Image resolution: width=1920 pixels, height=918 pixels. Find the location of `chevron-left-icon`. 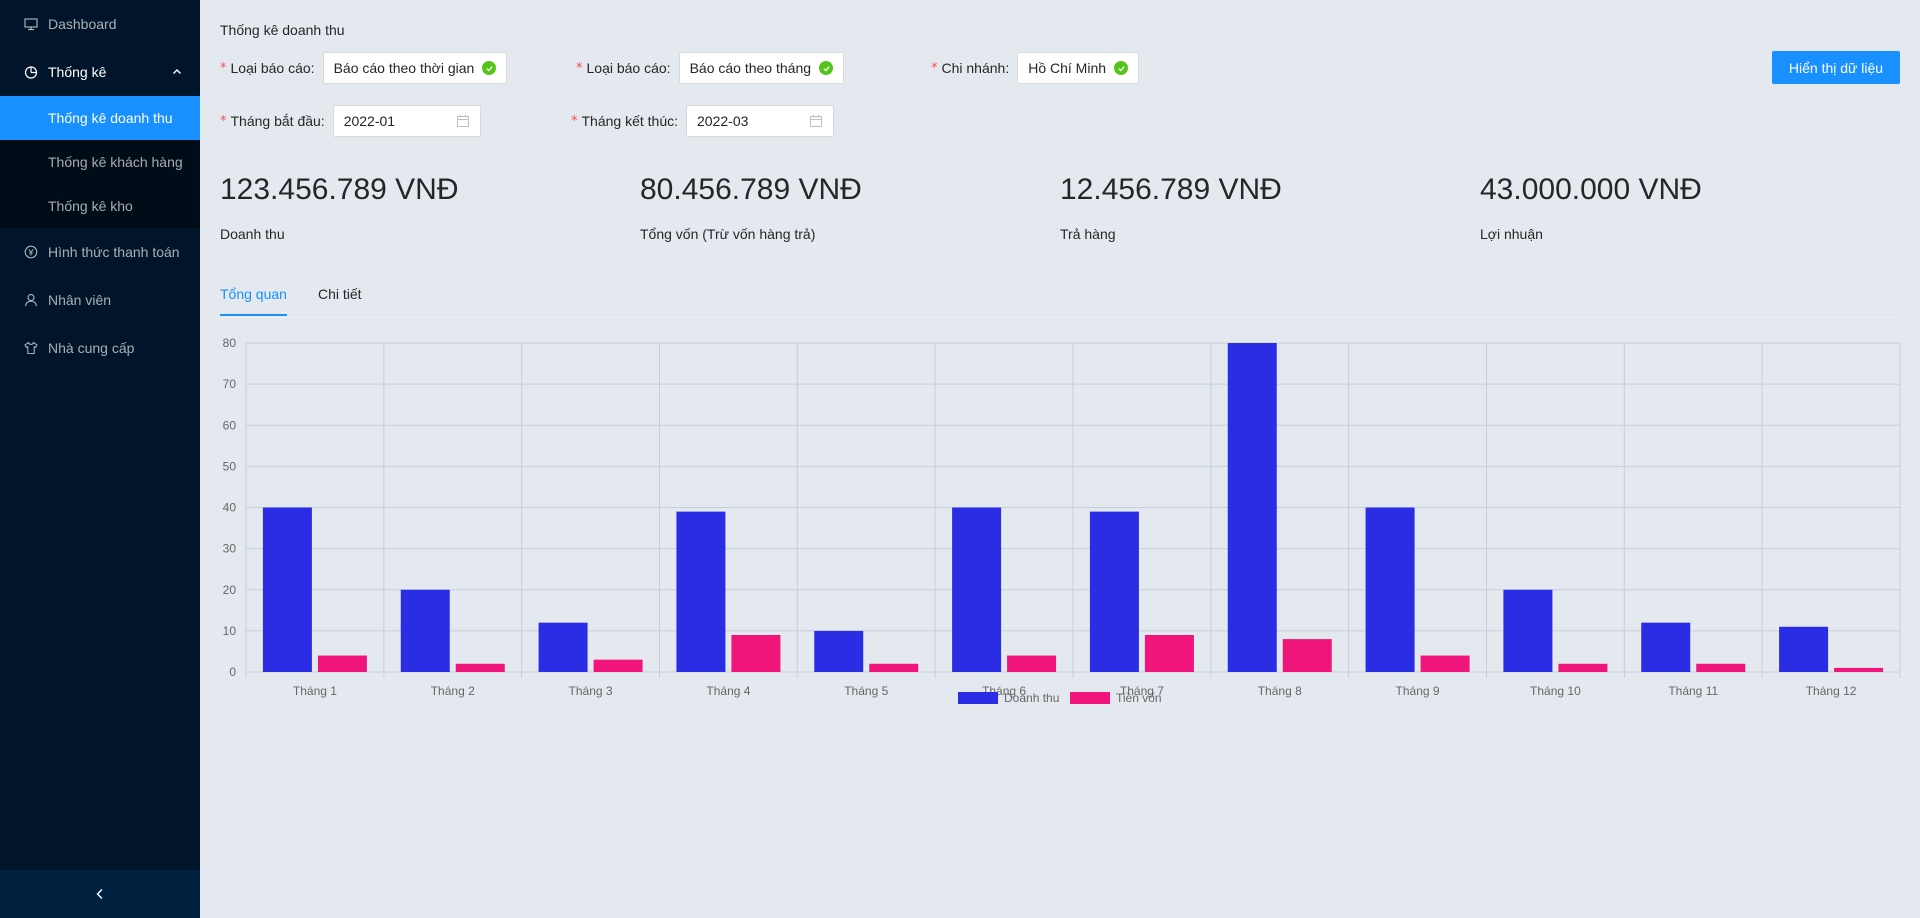

chevron-left-icon is located at coordinates (100, 894).